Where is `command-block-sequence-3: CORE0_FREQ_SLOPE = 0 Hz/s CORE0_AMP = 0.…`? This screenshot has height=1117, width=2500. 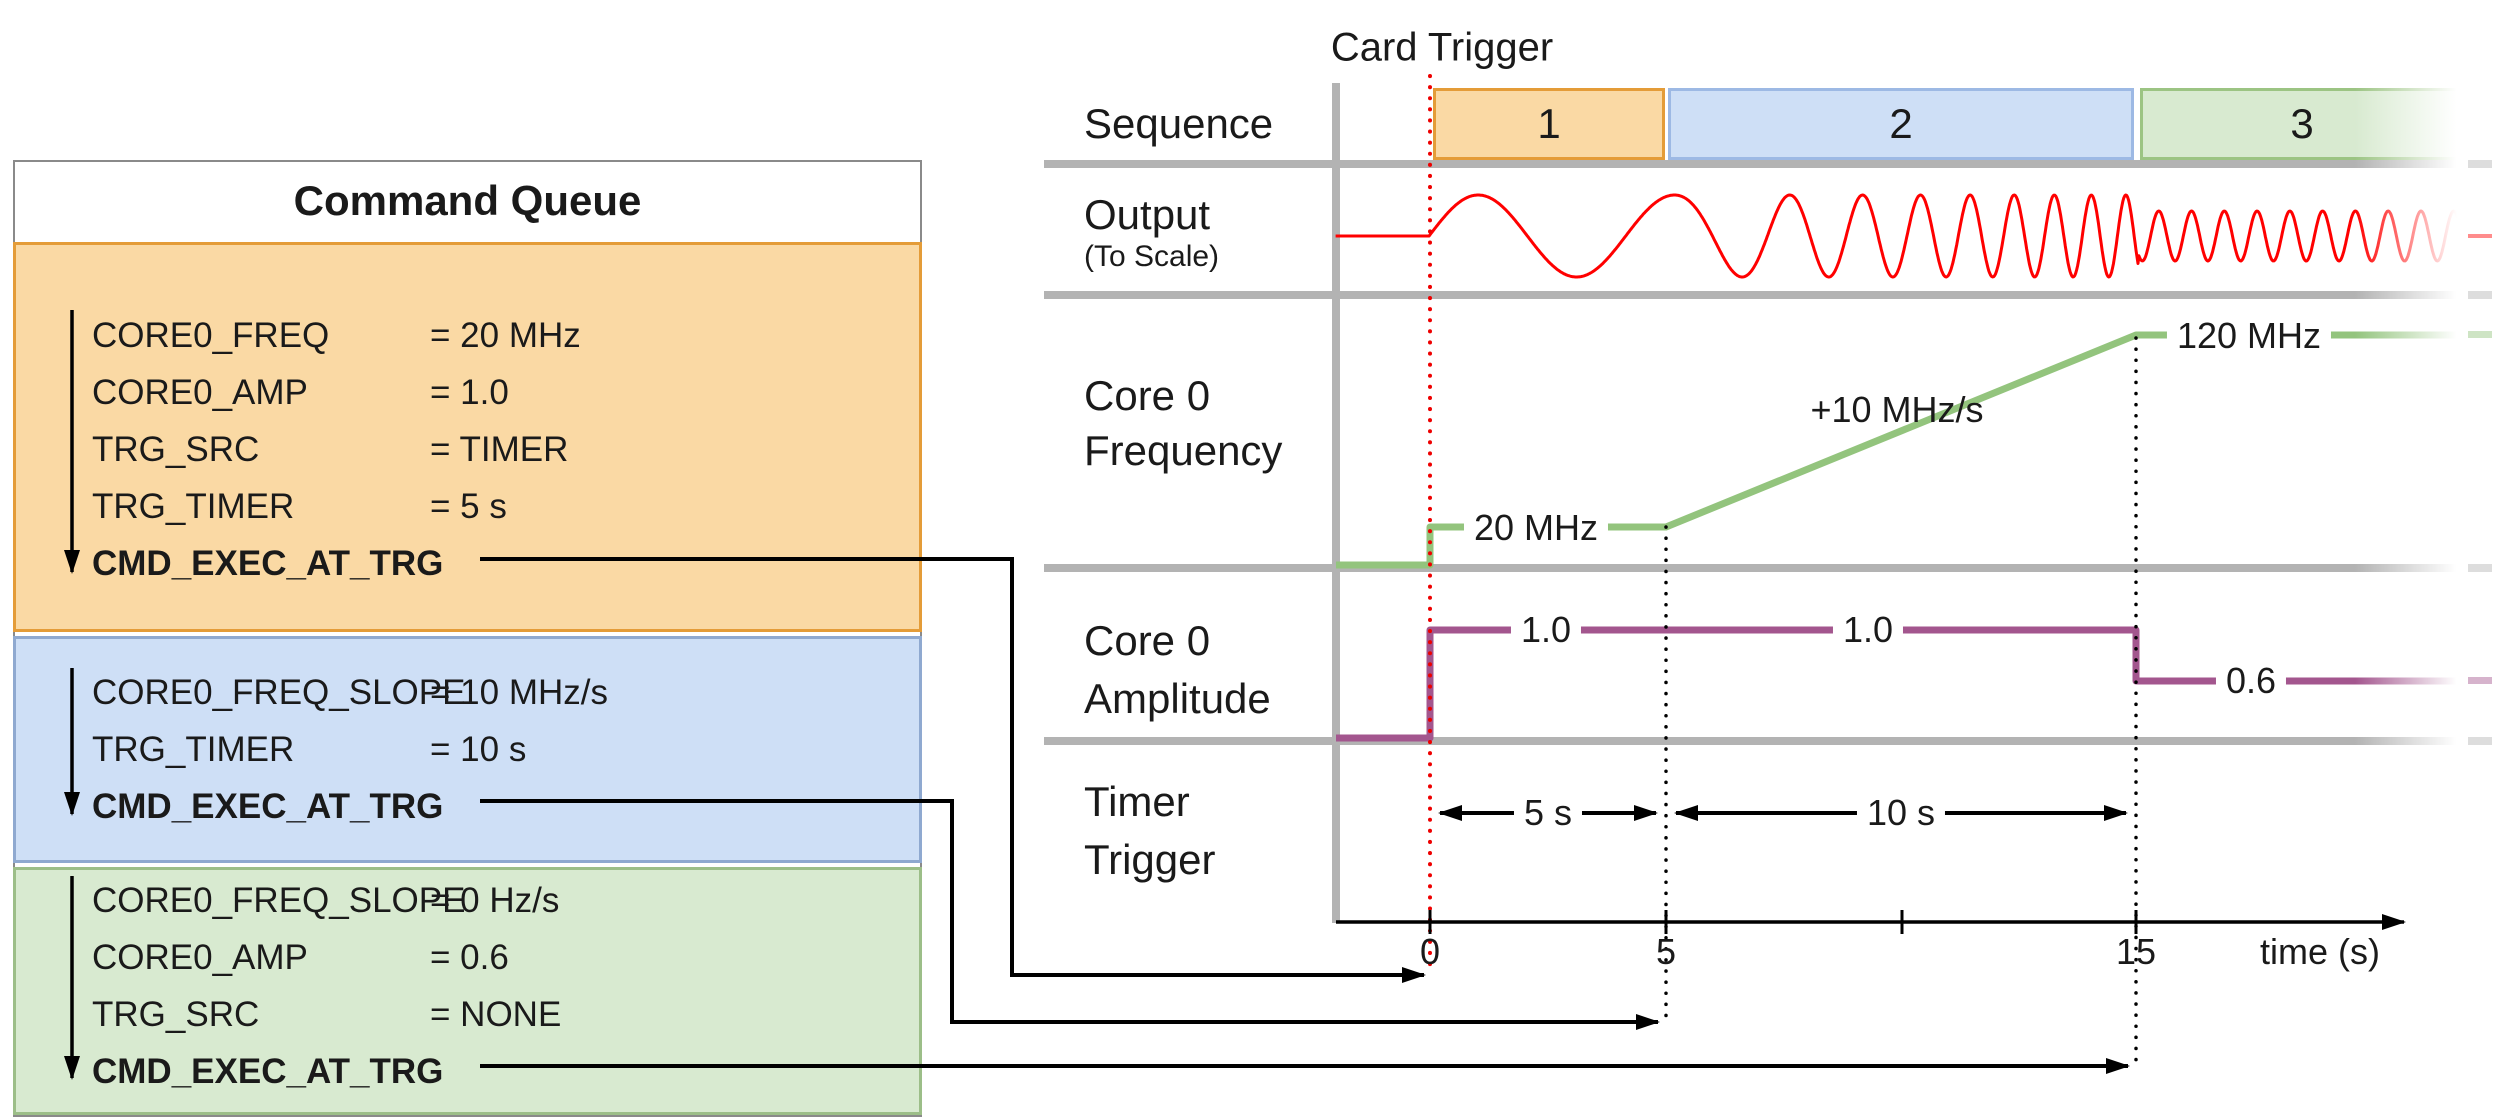 command-block-sequence-3: CORE0_FREQ_SLOPE = 0 Hz/s CORE0_AMP = 0.… is located at coordinates (467, 991).